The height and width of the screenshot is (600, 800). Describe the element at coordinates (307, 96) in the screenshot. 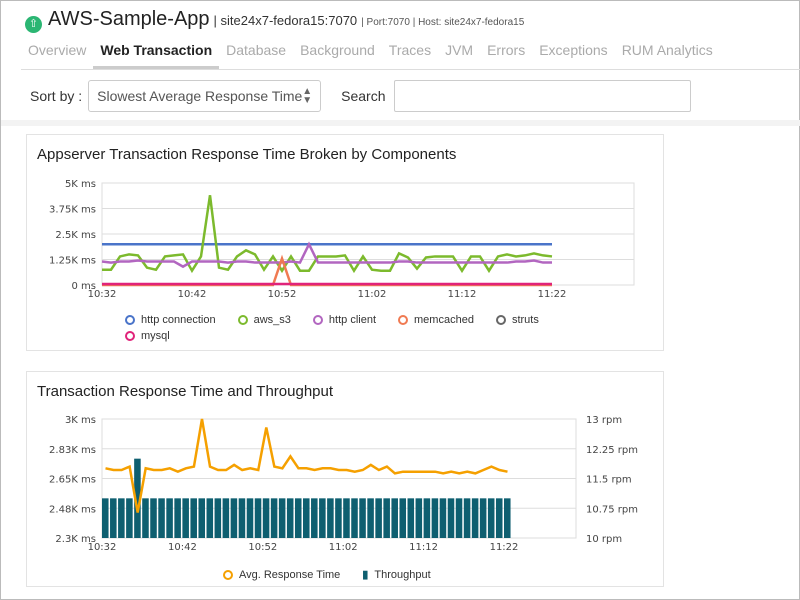

I see `sort-arrows-icon: ▲ ▼` at that location.